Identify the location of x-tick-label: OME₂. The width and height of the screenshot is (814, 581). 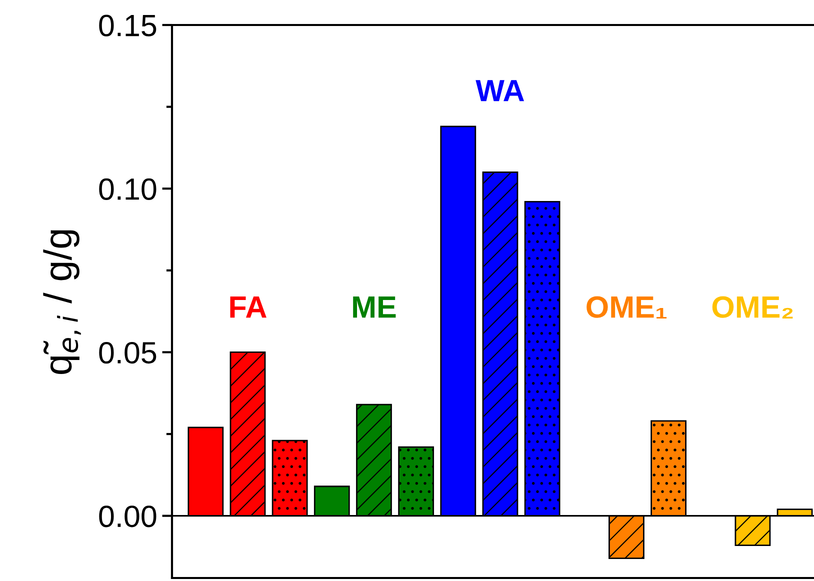
(752, 307).